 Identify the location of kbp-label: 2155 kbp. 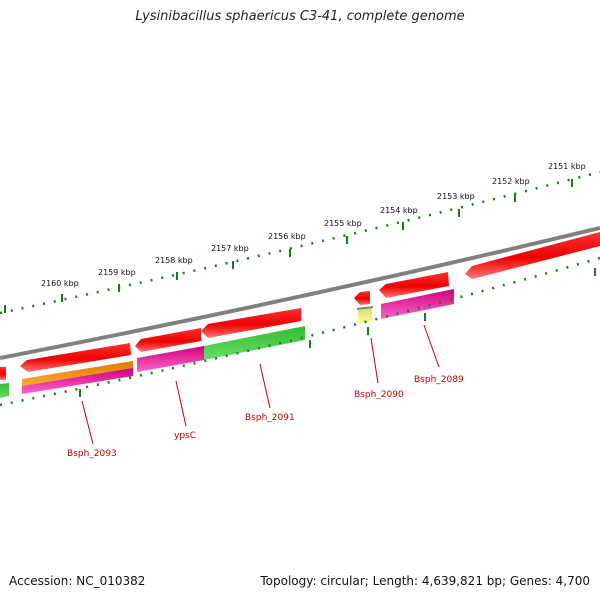
(343, 223).